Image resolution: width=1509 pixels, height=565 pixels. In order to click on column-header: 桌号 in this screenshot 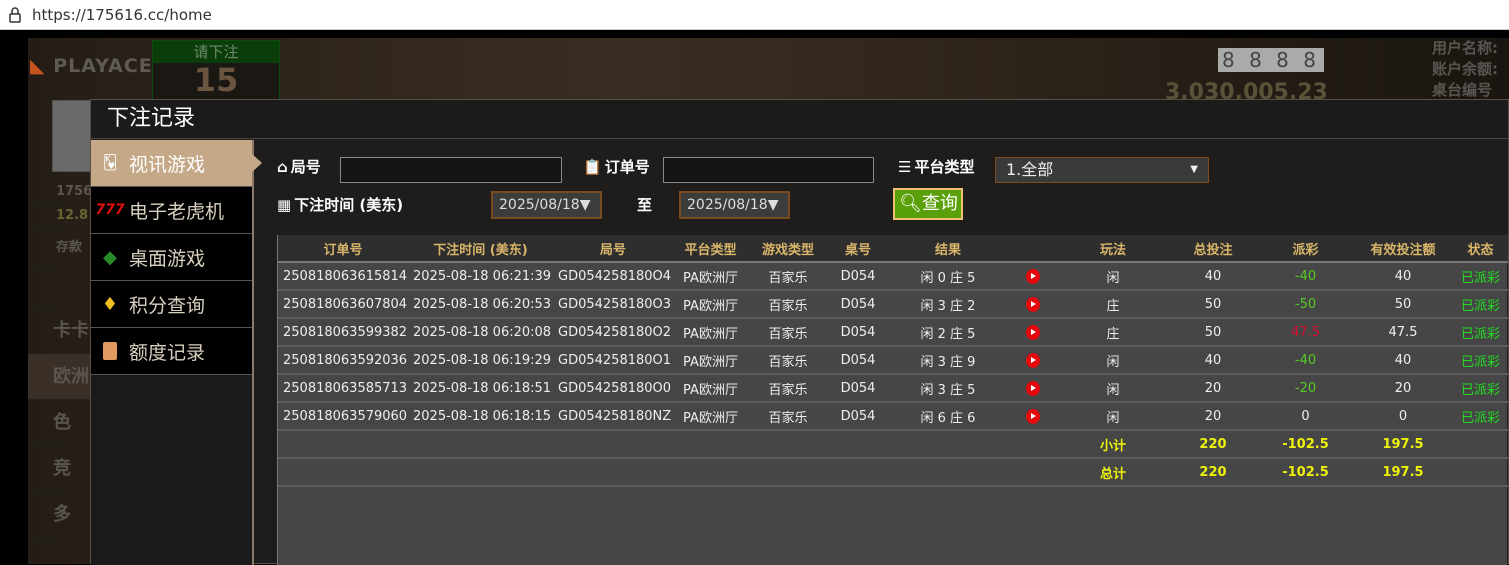, I will do `click(858, 249)`.